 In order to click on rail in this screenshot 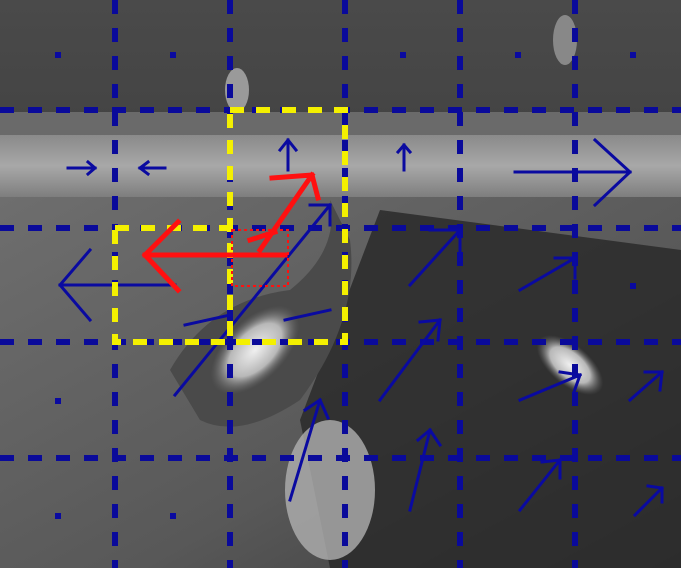, I will do `click(340, 166)`.